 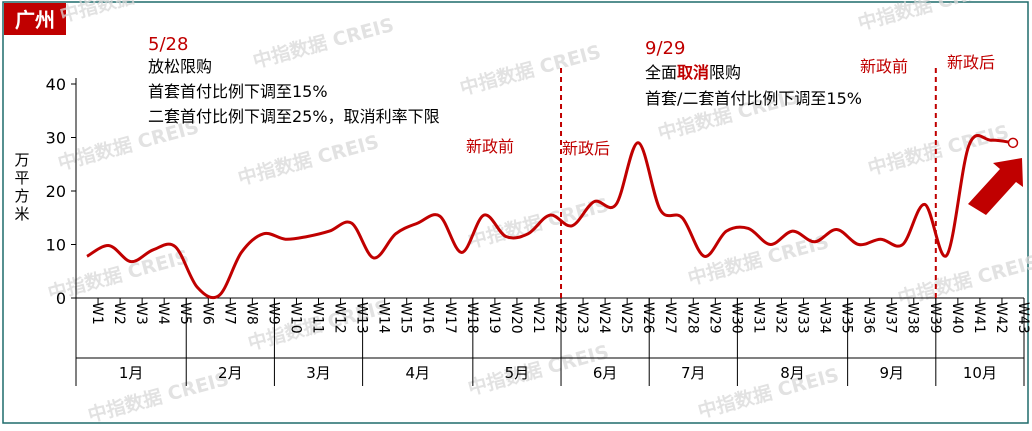 I want to click on y-tick-label: 30, so click(x=56, y=138).